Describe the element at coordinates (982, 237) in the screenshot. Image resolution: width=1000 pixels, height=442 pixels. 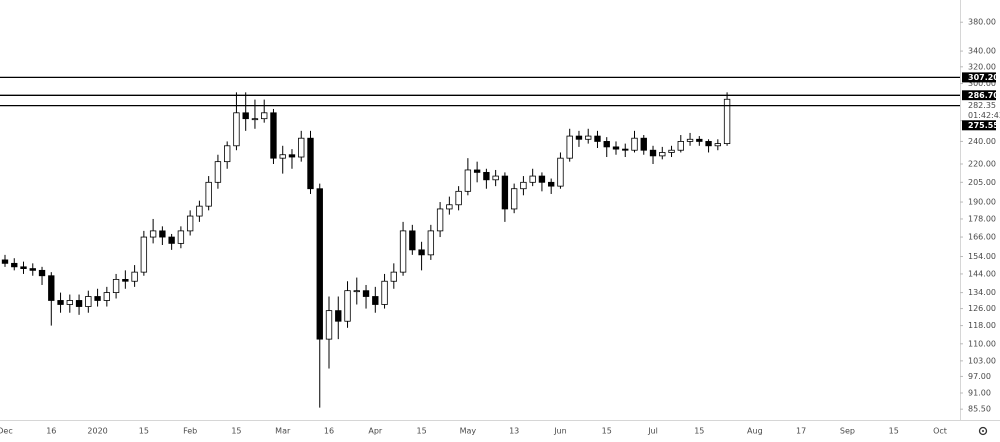
I see `y-tick-label: 166.00` at that location.